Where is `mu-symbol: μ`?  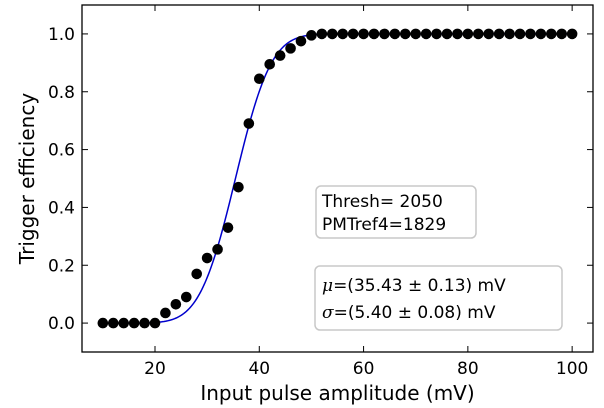
mu-symbol: μ is located at coordinates (327, 286).